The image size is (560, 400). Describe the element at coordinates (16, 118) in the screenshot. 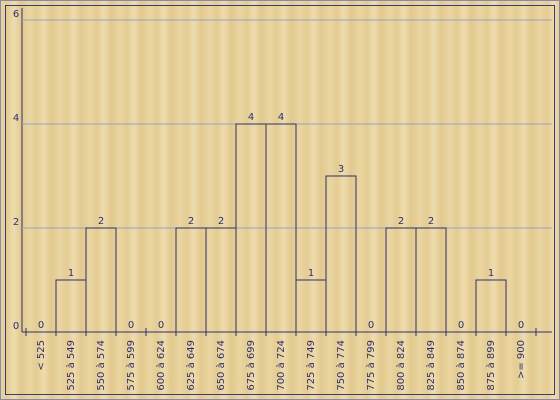

I see `y-tick-label: 4` at that location.